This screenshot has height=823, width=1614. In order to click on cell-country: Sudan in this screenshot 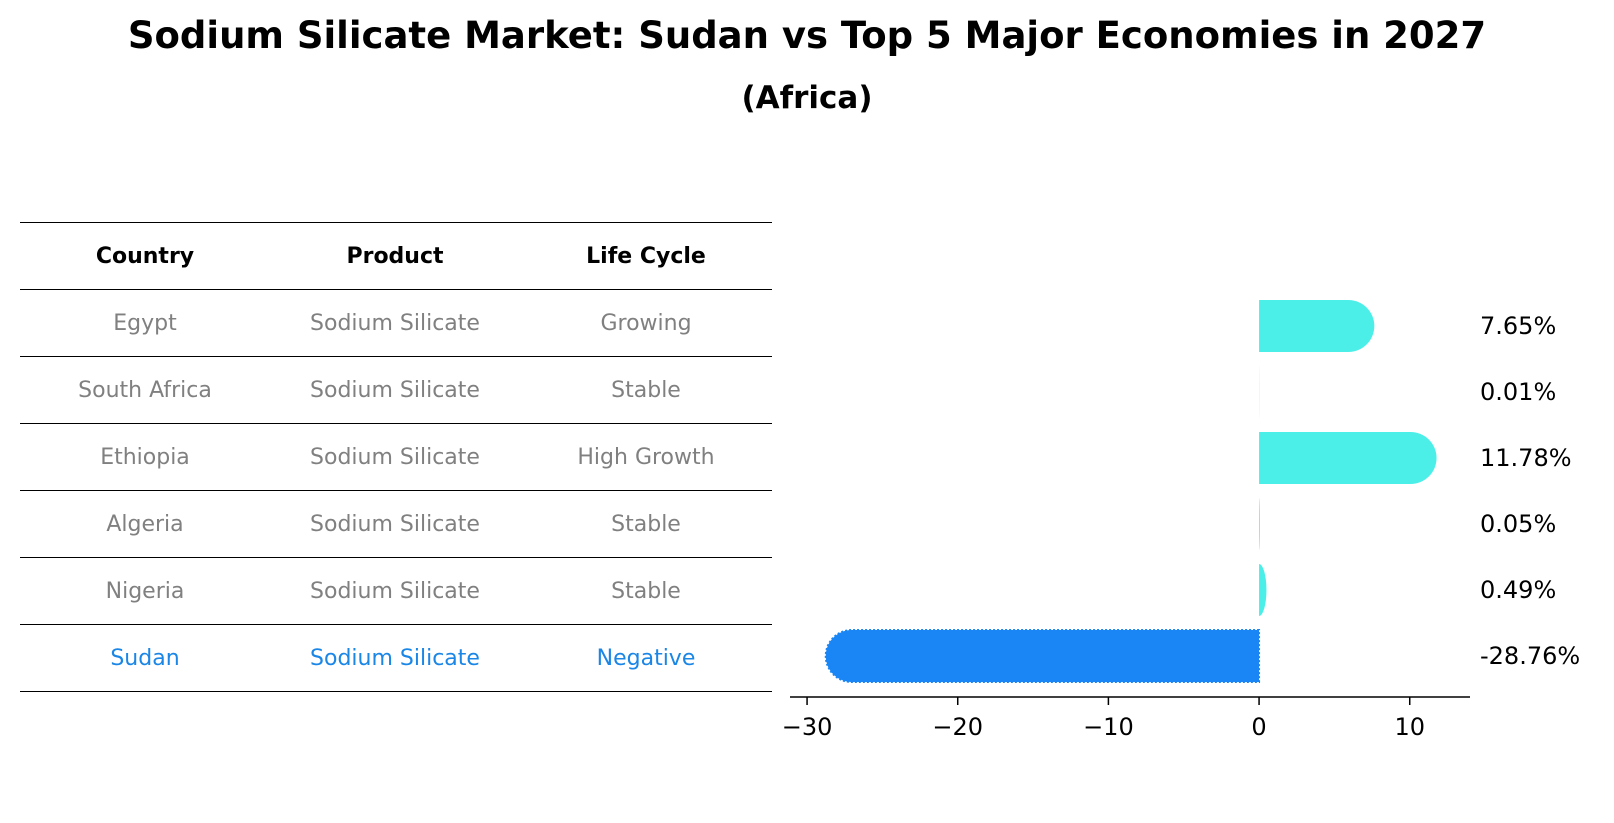, I will do `click(145, 658)`.